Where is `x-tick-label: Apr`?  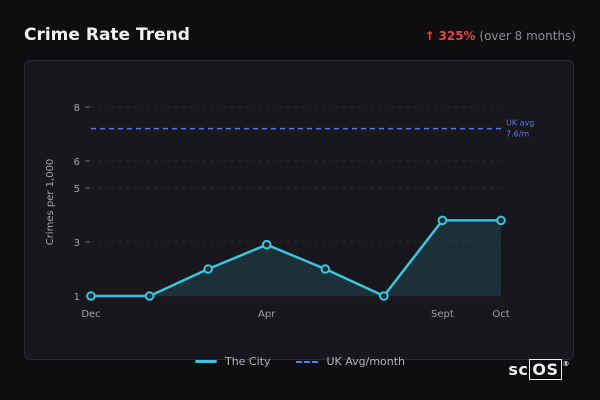 x-tick-label: Apr is located at coordinates (267, 314).